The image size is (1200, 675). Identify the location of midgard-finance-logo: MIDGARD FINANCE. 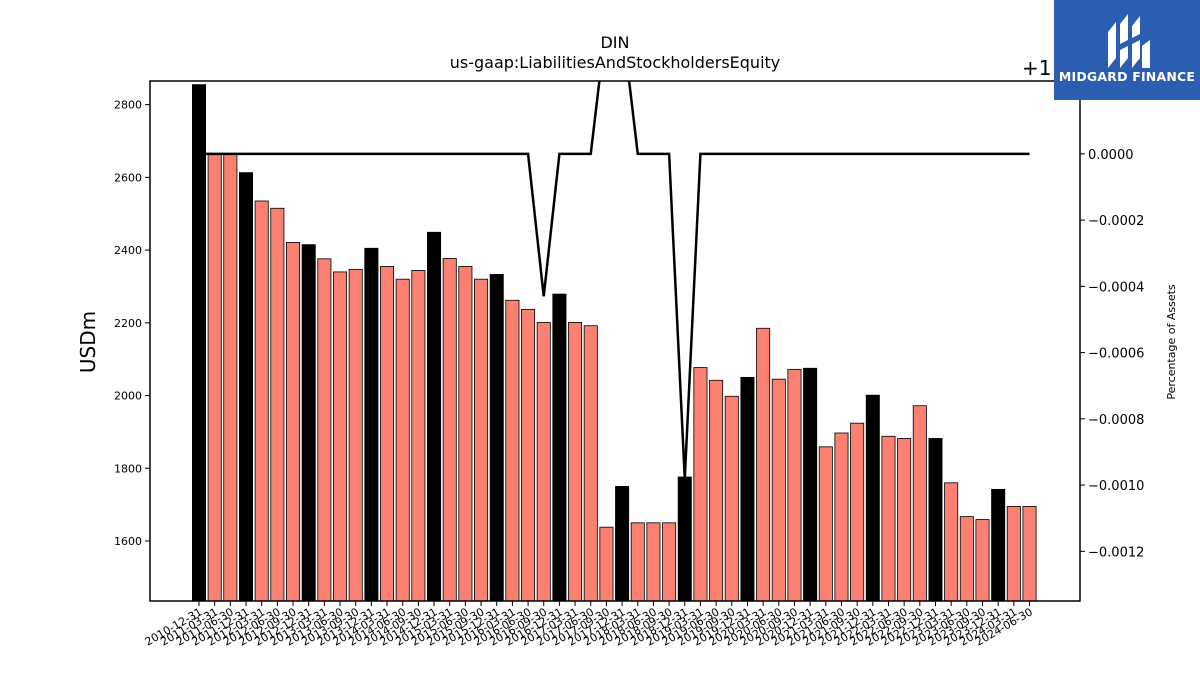
(1127, 50).